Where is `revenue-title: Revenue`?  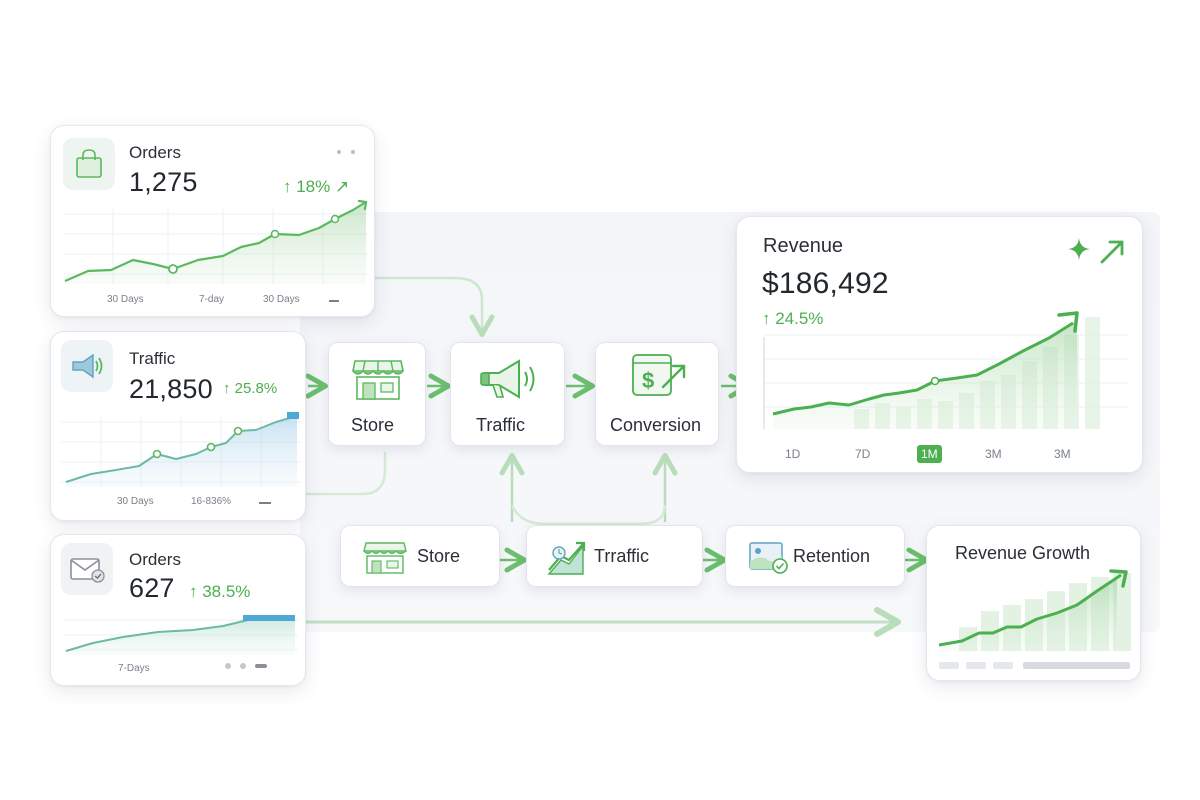
revenue-title: Revenue is located at coordinates (803, 246).